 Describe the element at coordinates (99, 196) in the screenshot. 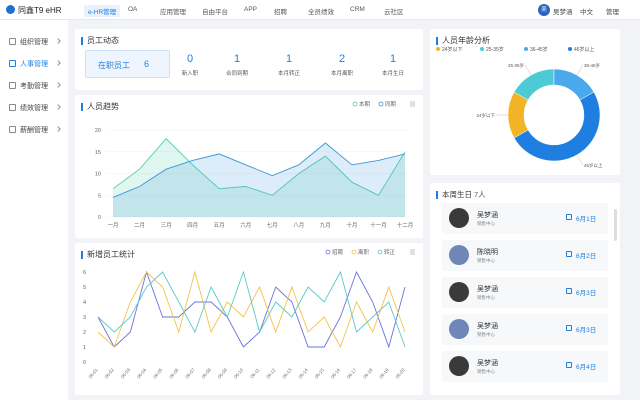

I see `y-tick-label: 5` at that location.